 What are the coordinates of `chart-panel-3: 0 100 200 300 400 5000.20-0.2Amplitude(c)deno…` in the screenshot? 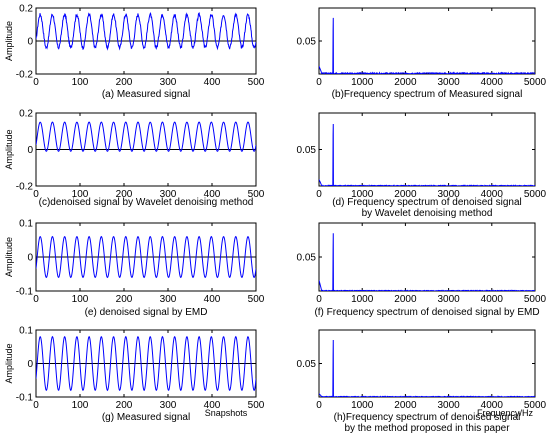 It's located at (134, 159).